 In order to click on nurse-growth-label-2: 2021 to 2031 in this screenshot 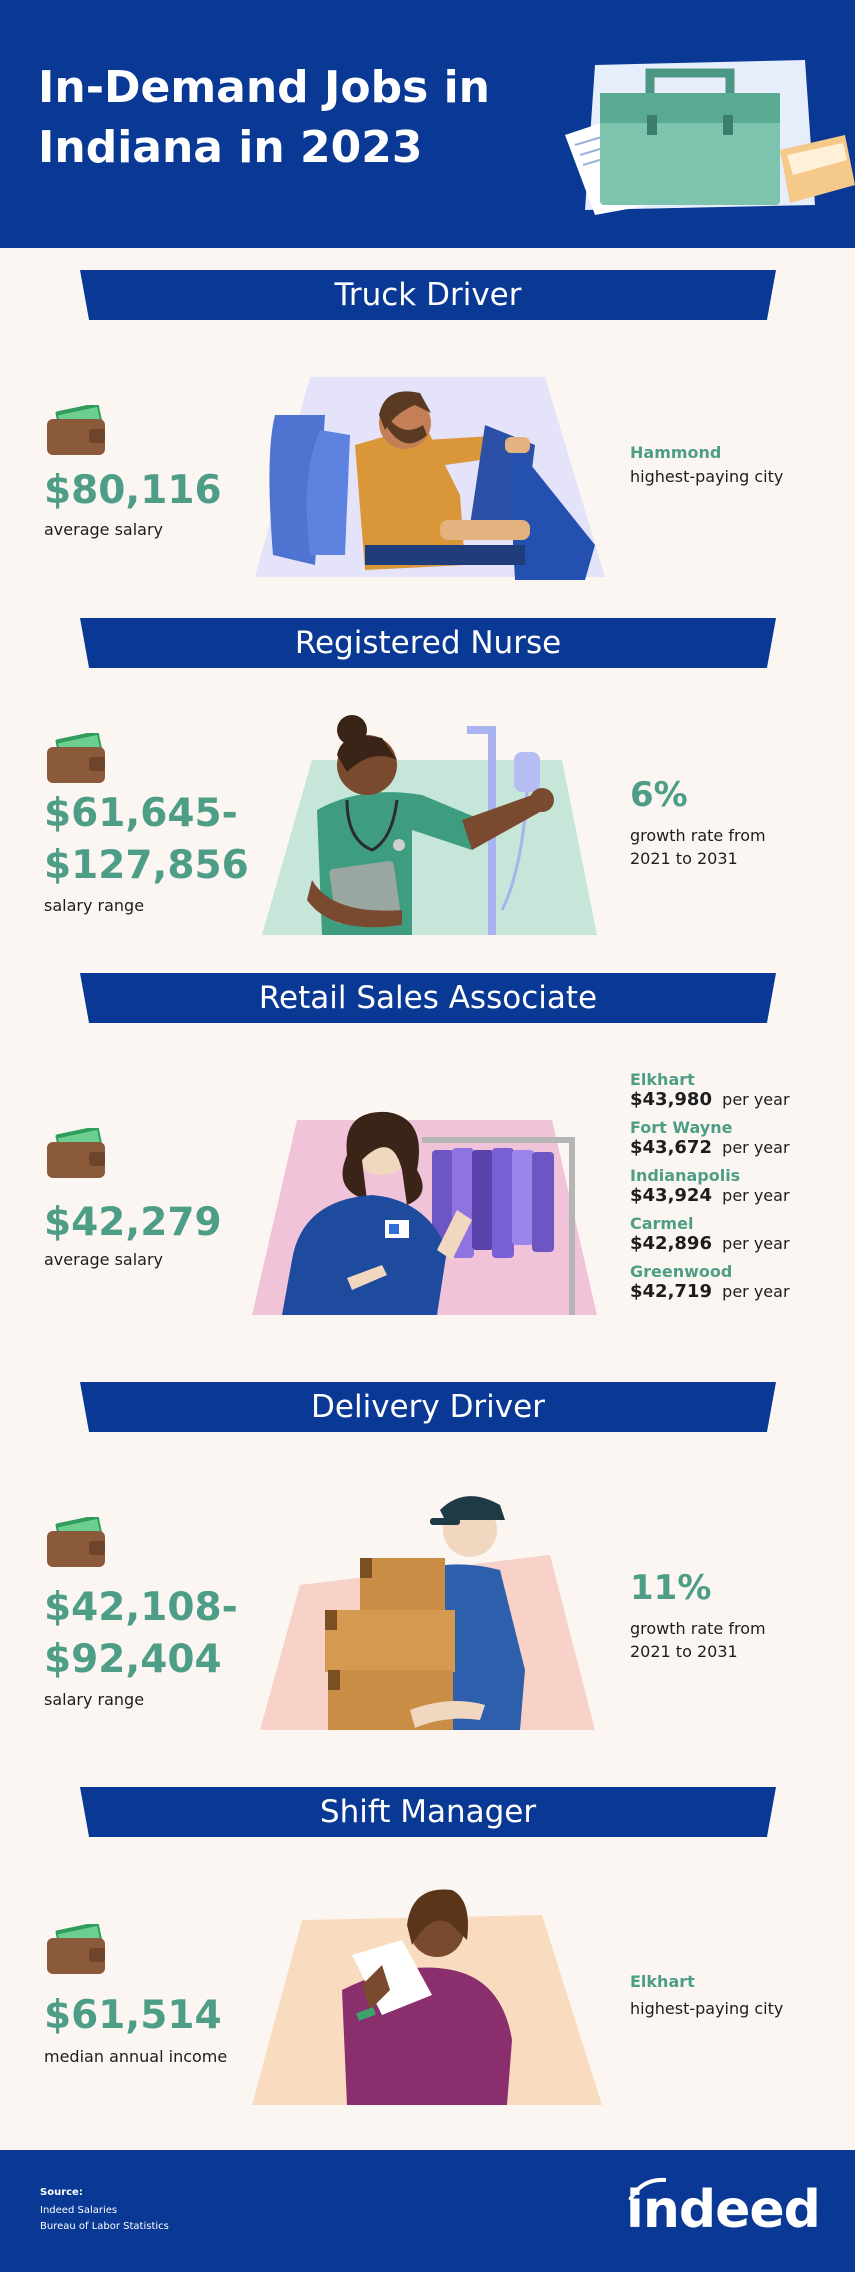, I will do `click(684, 858)`.